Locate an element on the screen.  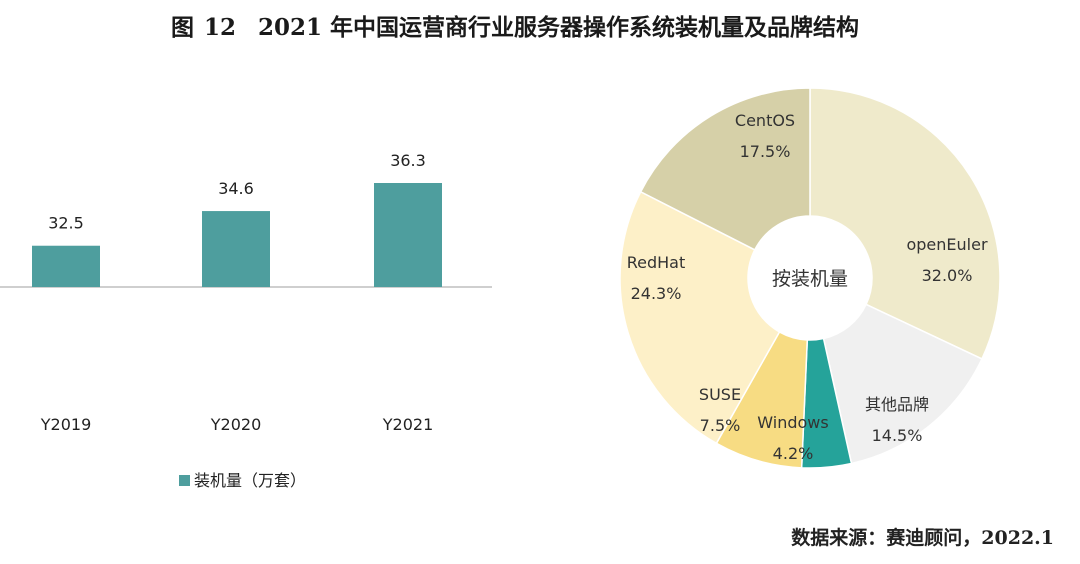
figure-title-text: 2021 年中国运营商行业服务器操作系统装机量及品牌结构 is located at coordinates (558, 27).